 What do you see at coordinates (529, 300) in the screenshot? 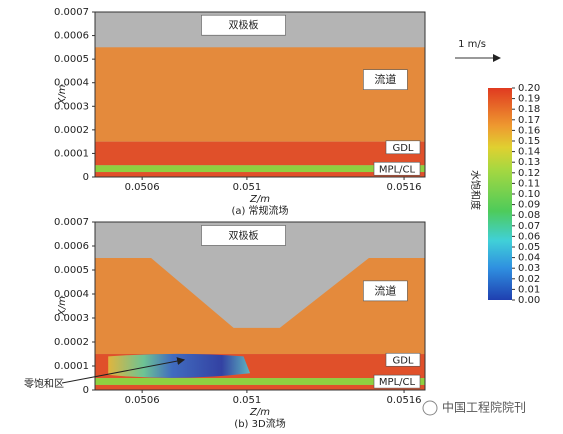
I see `colorbar-tick-label: 0.00` at bounding box center [529, 300].